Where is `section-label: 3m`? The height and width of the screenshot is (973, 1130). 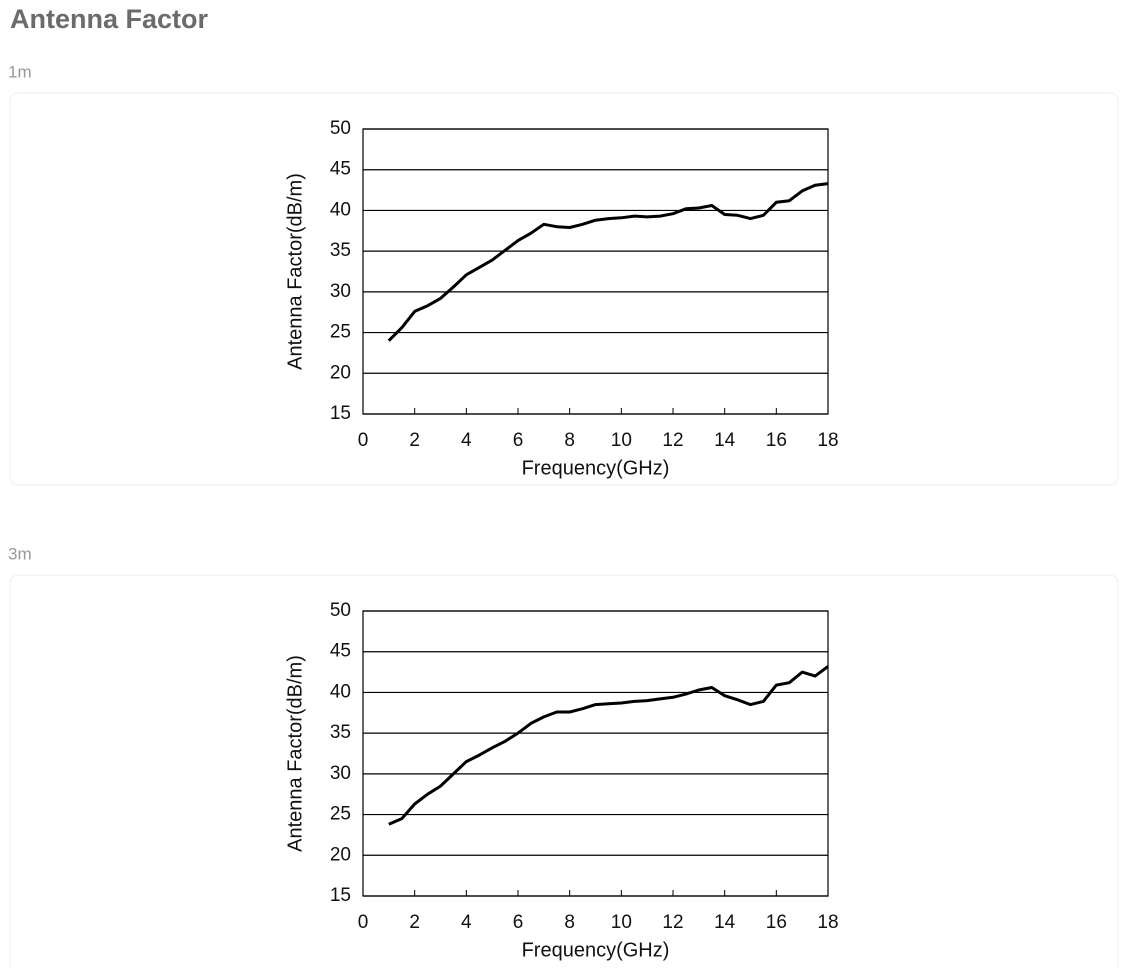
section-label: 3m is located at coordinates (20, 553).